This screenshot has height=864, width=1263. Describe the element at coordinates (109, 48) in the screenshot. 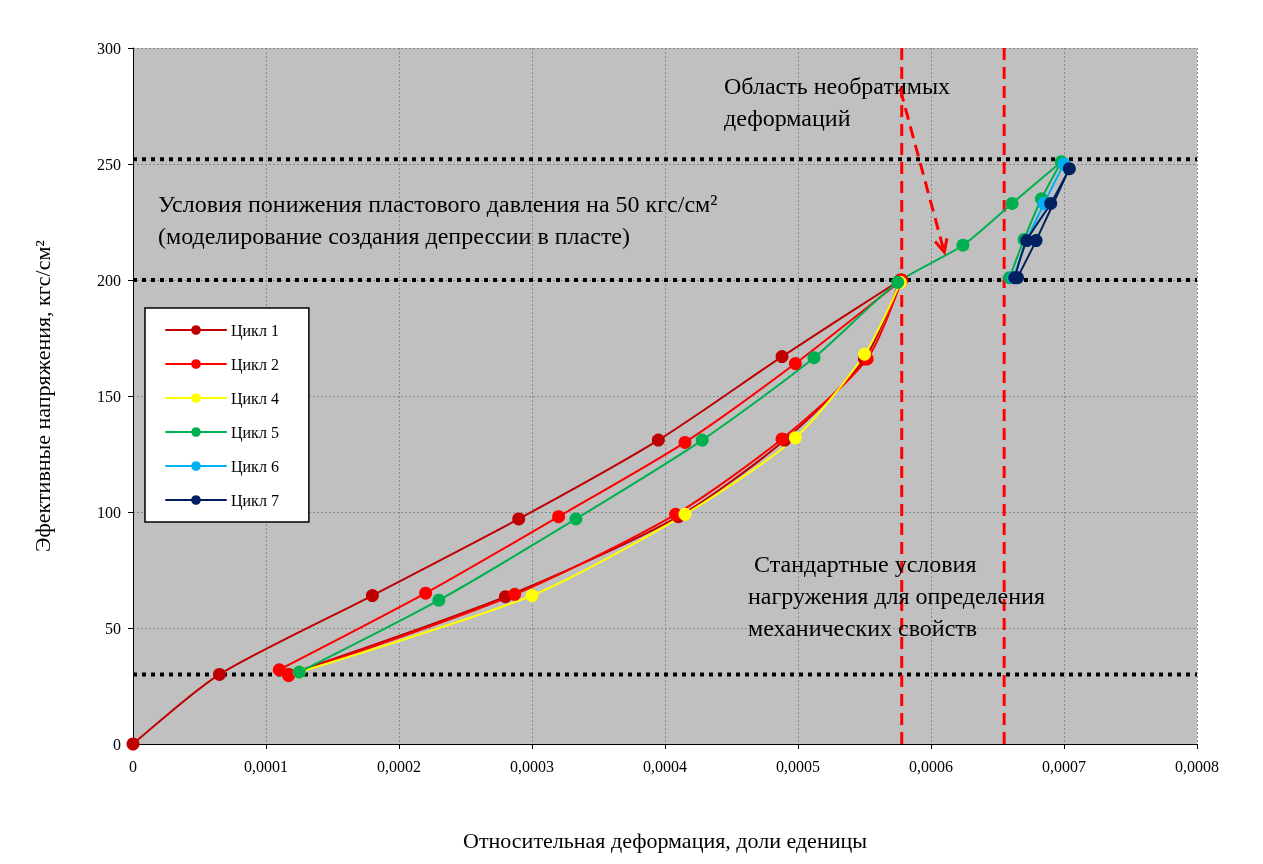

I see `y-tick-label: 300` at that location.